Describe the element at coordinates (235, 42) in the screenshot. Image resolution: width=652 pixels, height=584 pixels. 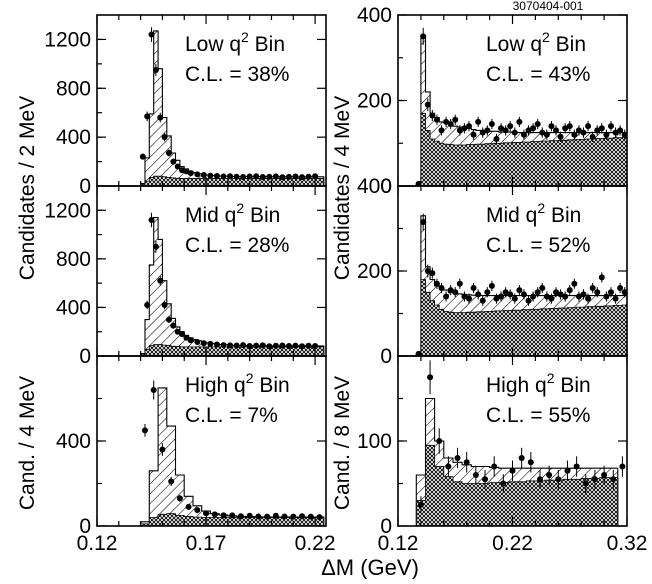
I see `bin-label: Low q2 Bin` at that location.